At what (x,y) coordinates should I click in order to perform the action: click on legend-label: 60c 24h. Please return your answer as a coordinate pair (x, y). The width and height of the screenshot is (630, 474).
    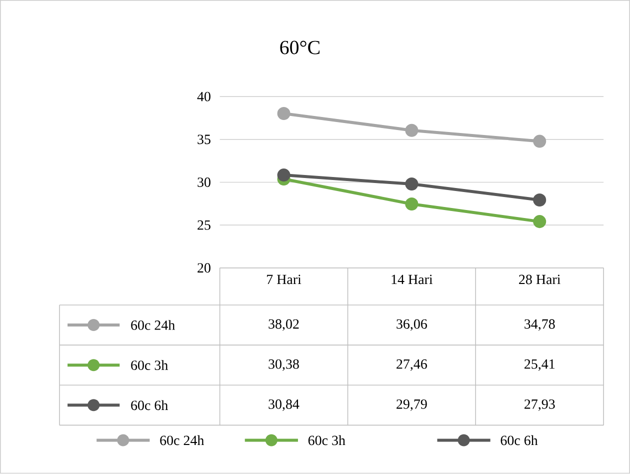
    Looking at the image, I should click on (153, 325).